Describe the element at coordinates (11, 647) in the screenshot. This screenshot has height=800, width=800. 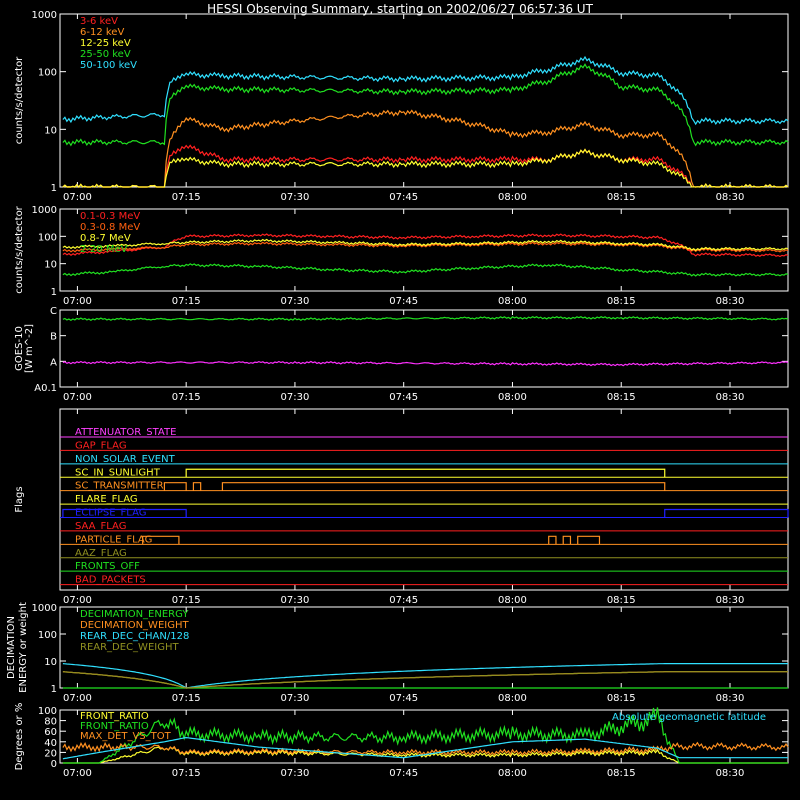
I see `y-axis-label: DECIMATION` at that location.